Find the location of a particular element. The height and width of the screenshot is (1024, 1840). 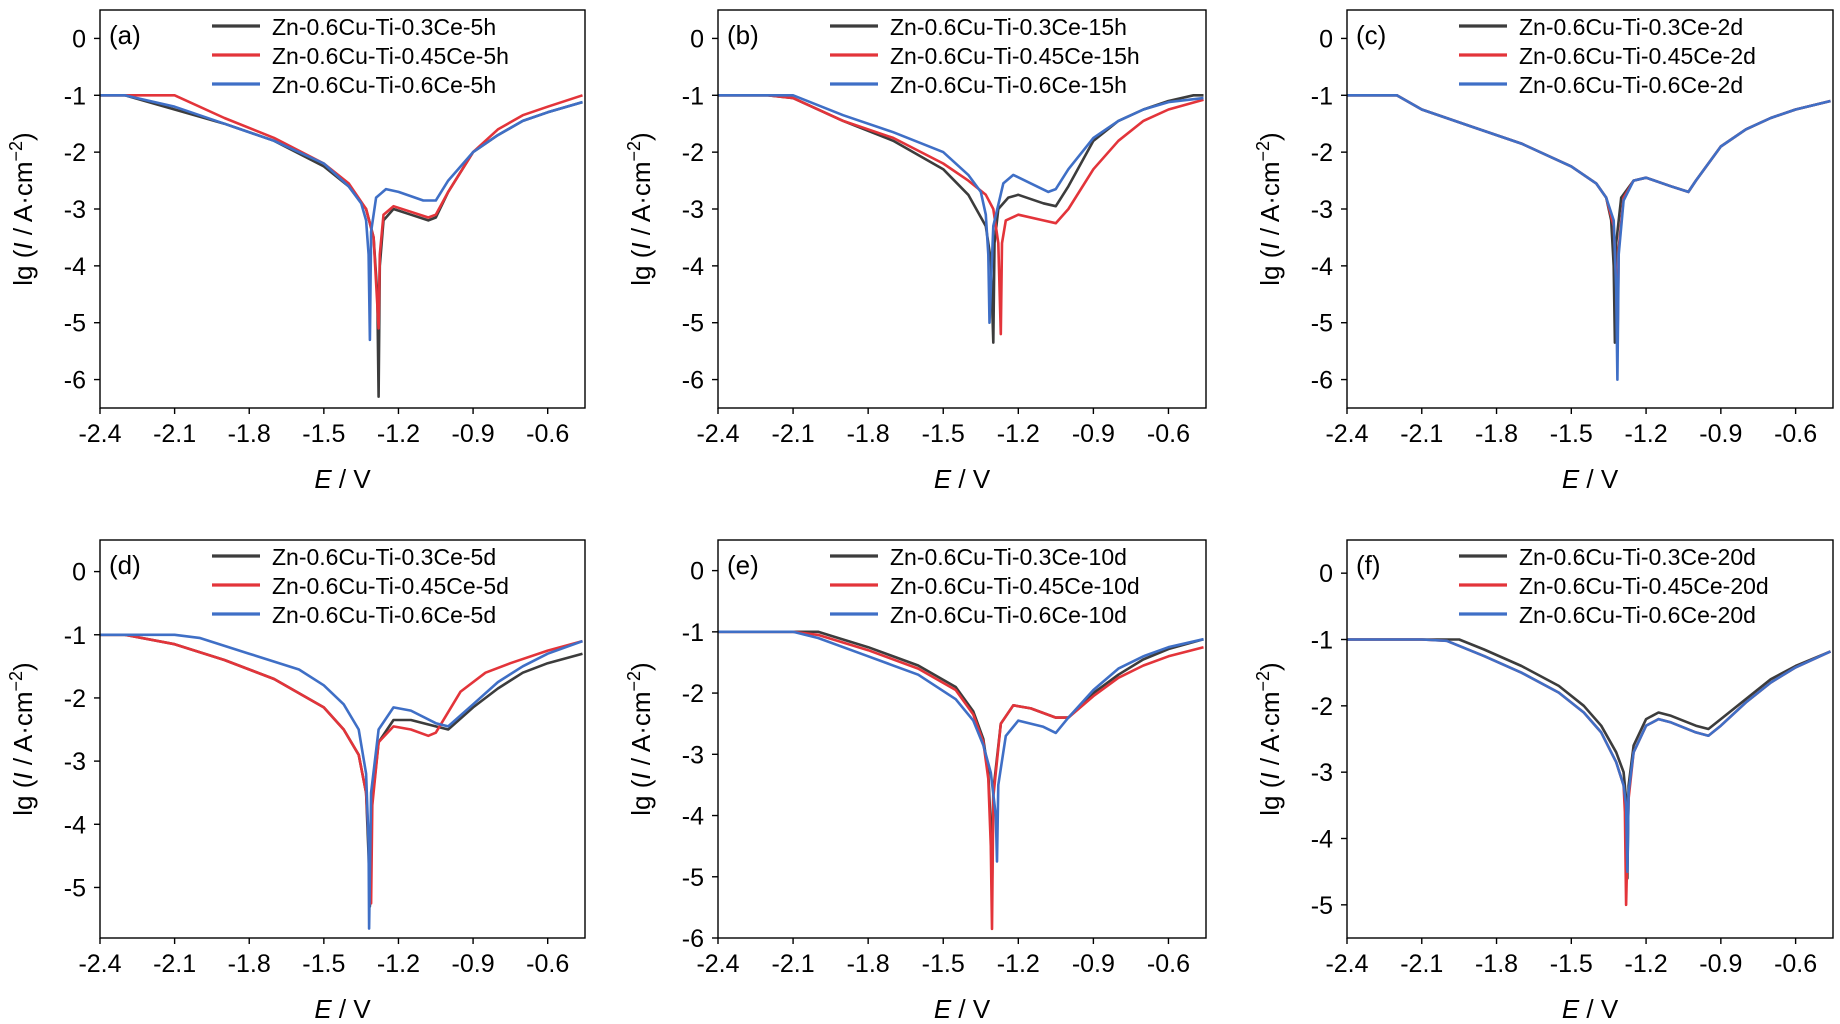

legend-label: Zn-0.6Cu-Ti-0.6Ce-10d is located at coordinates (1008, 615).